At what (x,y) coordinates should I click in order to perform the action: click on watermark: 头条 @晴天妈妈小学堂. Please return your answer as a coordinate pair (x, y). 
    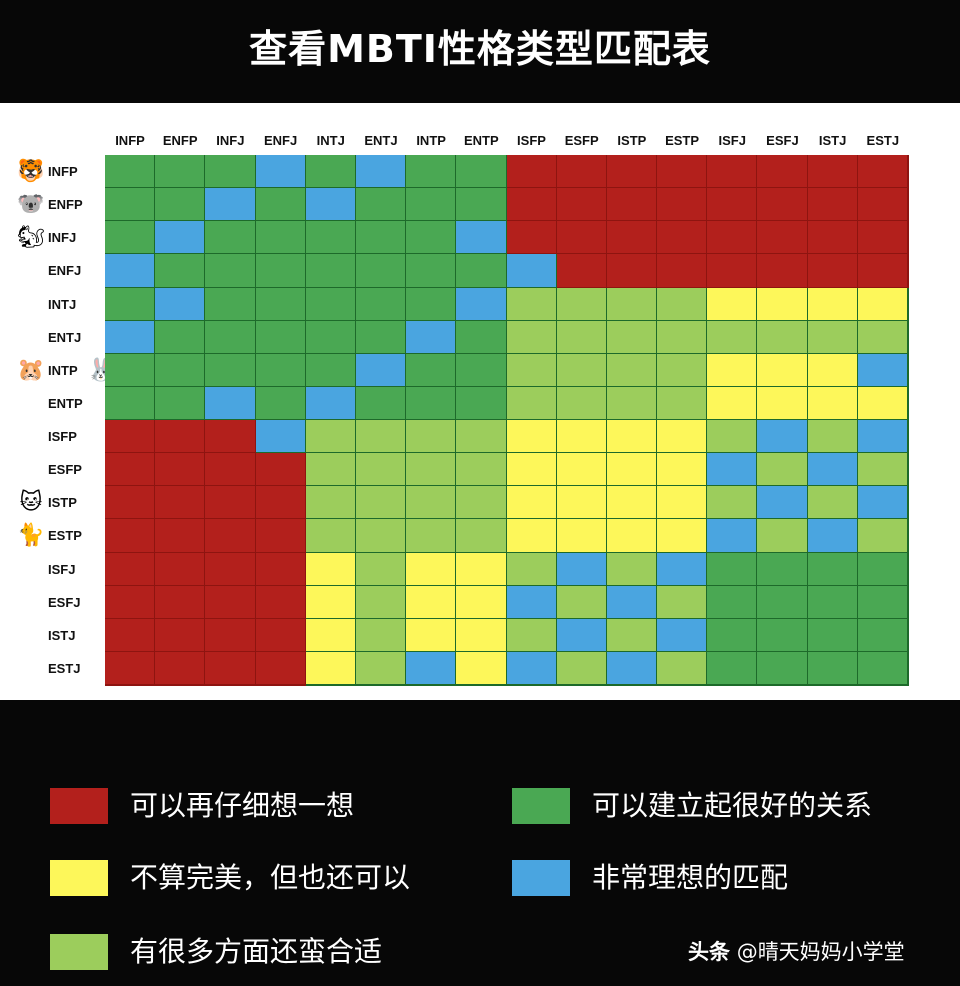
    Looking at the image, I should click on (796, 951).